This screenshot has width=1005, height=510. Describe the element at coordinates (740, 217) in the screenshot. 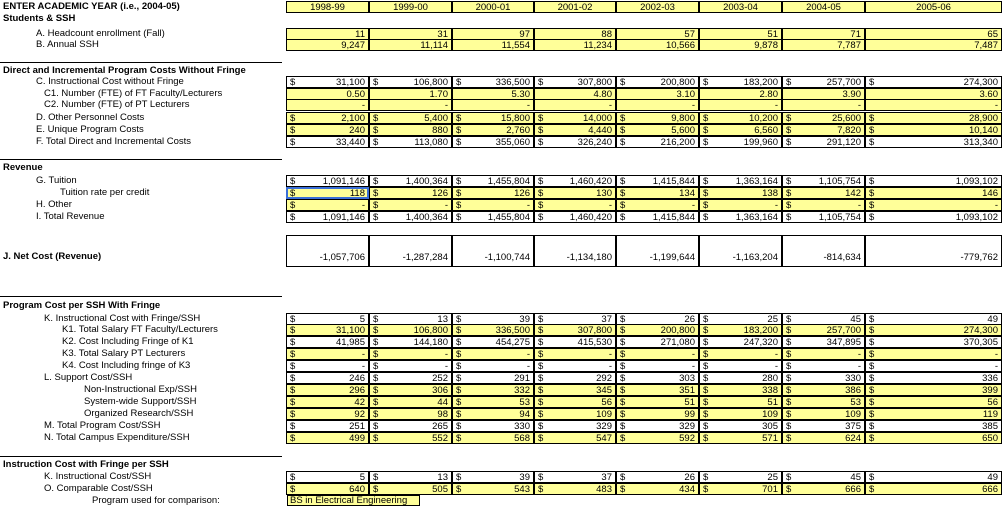

I see `value-cell-i: $1,363,164` at that location.